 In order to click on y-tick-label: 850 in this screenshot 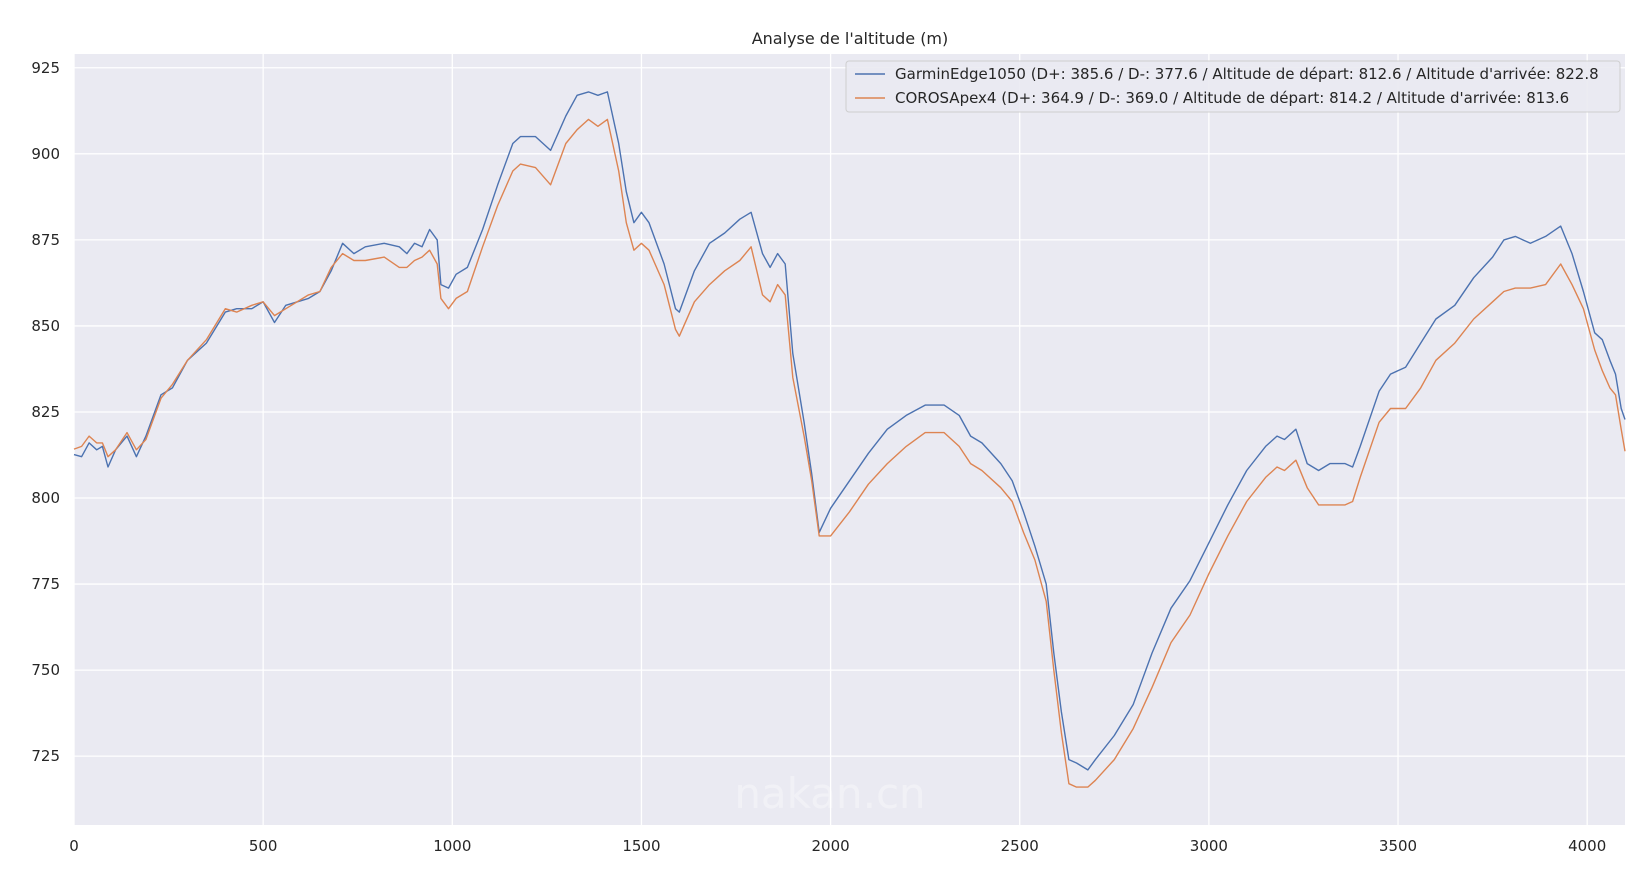, I will do `click(45, 326)`.